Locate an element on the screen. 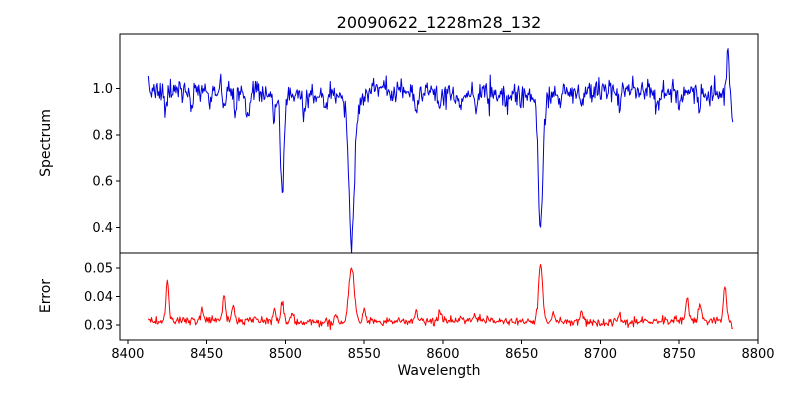 The image size is (800, 400). chart-title: 20090622_1228m28_132 is located at coordinates (439, 22).